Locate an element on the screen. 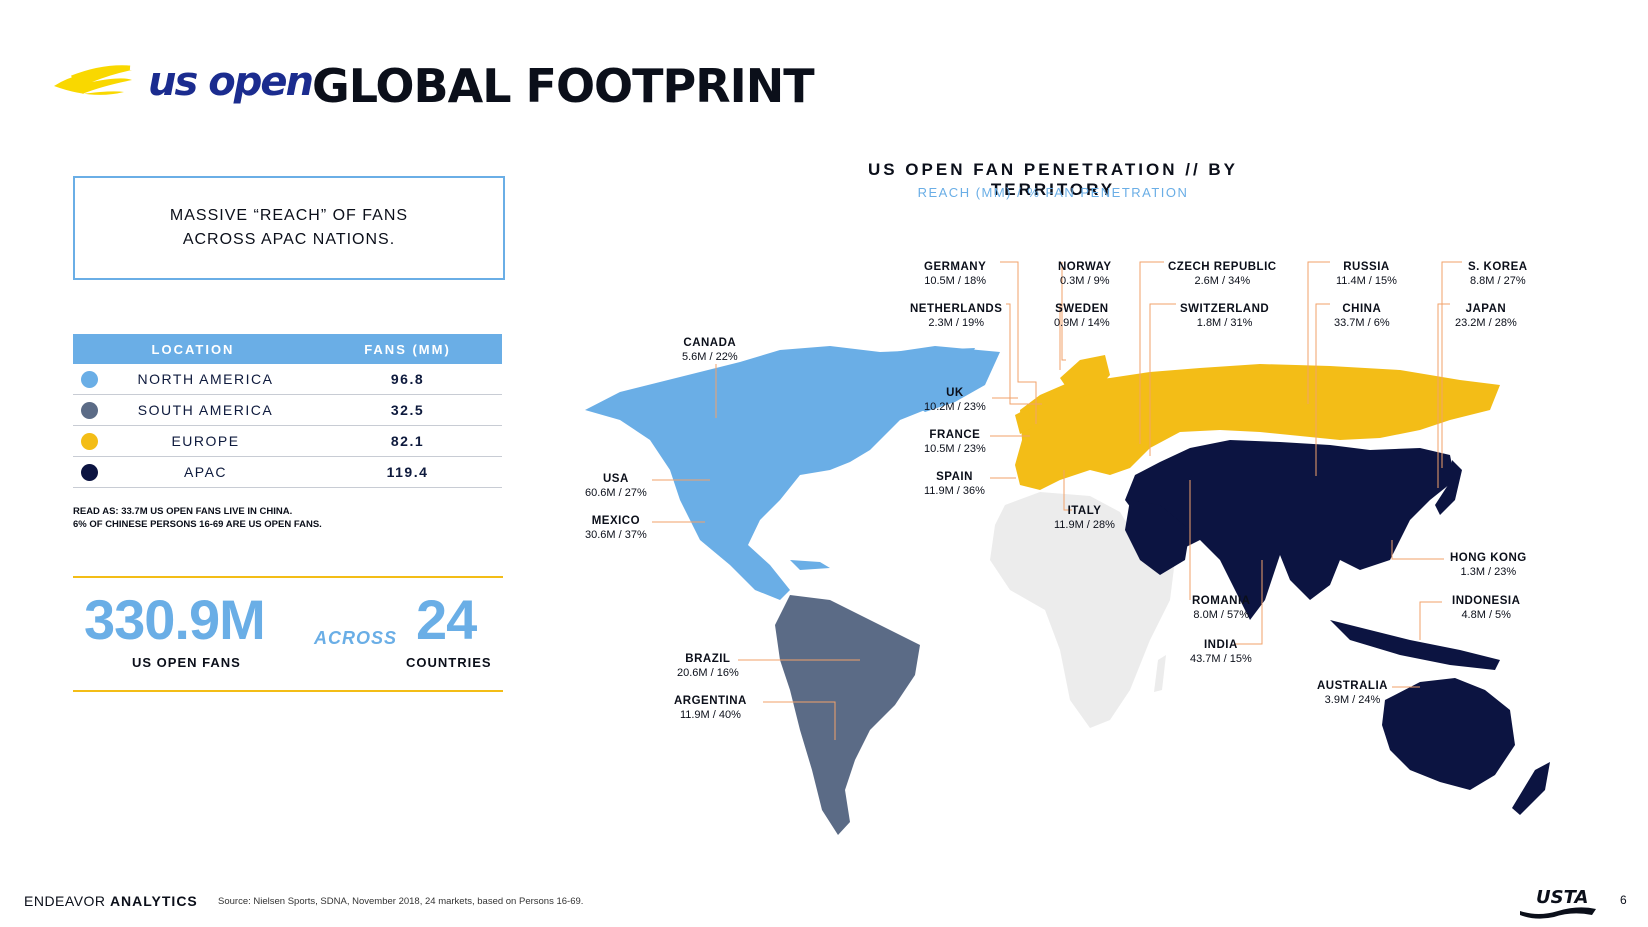  territory-label-france: FRANCE 10.5M / 23% is located at coordinates (955, 442).